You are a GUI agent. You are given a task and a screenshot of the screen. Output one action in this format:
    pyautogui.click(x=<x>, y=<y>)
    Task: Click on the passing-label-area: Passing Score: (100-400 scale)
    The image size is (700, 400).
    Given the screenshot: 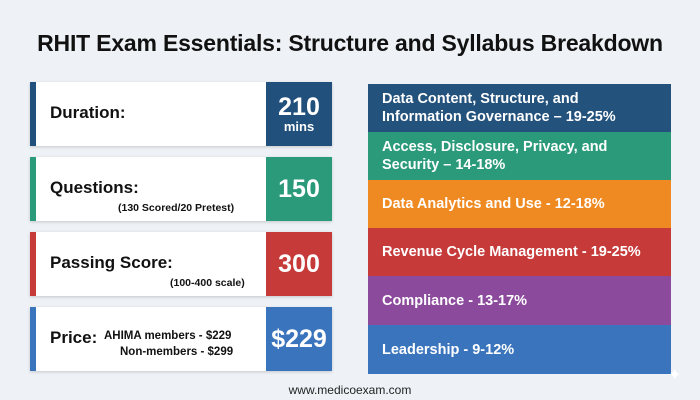 What is the action you would take?
    pyautogui.click(x=151, y=264)
    